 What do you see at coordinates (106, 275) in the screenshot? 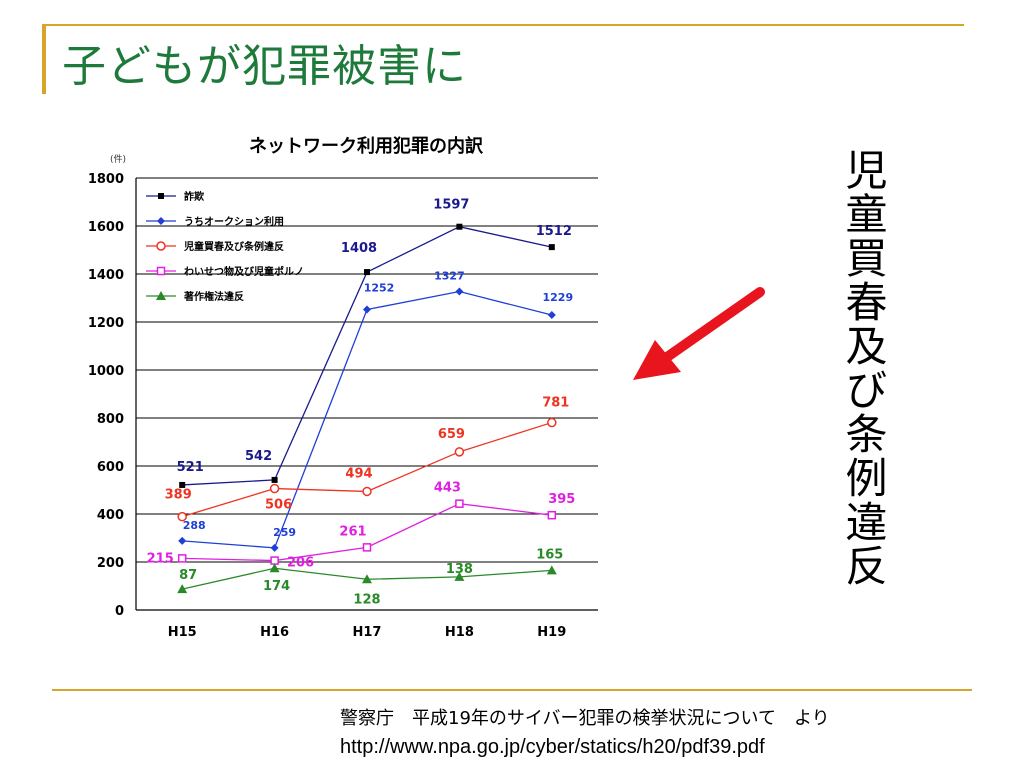
I see `y-tick-label: 1400` at bounding box center [106, 275].